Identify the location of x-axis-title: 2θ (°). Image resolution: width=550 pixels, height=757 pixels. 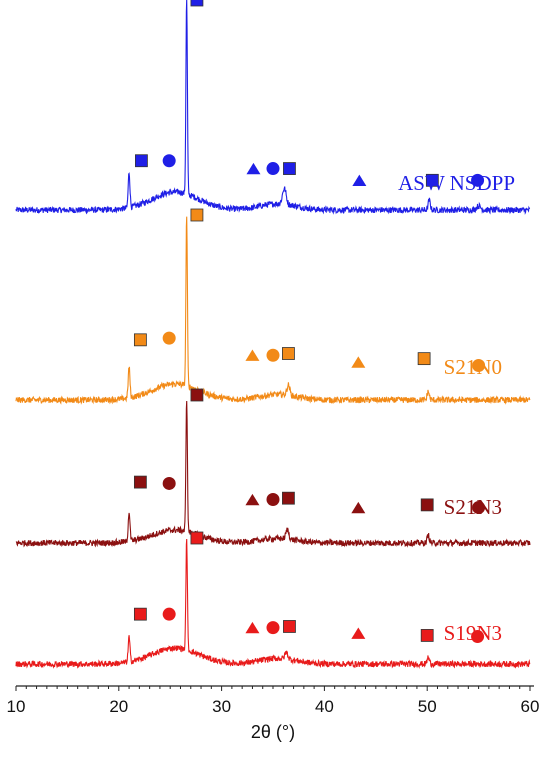
(273, 732).